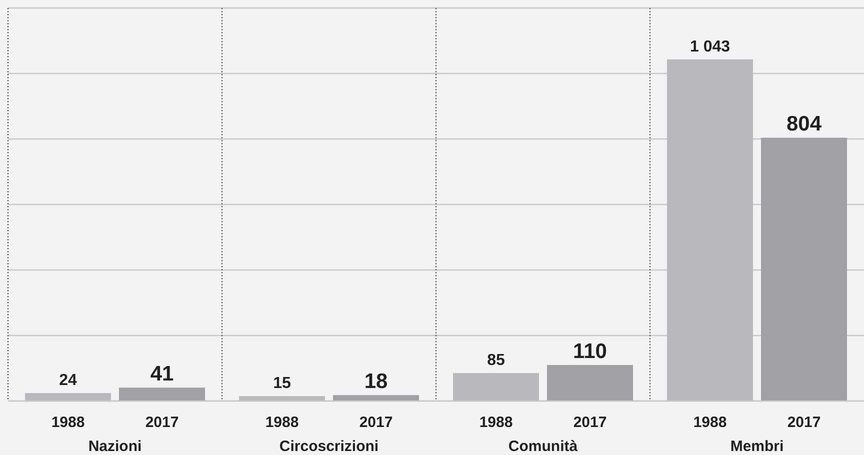 The width and height of the screenshot is (864, 455). What do you see at coordinates (68, 422) in the screenshot?
I see `series-label: 1988` at bounding box center [68, 422].